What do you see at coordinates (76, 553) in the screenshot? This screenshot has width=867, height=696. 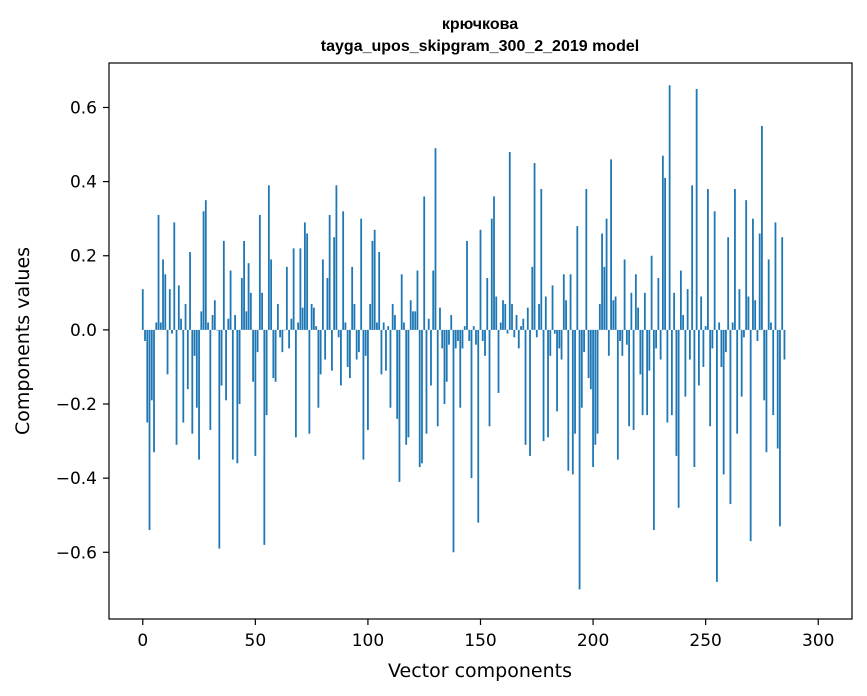 I see `y-tick-label: −0.6` at bounding box center [76, 553].